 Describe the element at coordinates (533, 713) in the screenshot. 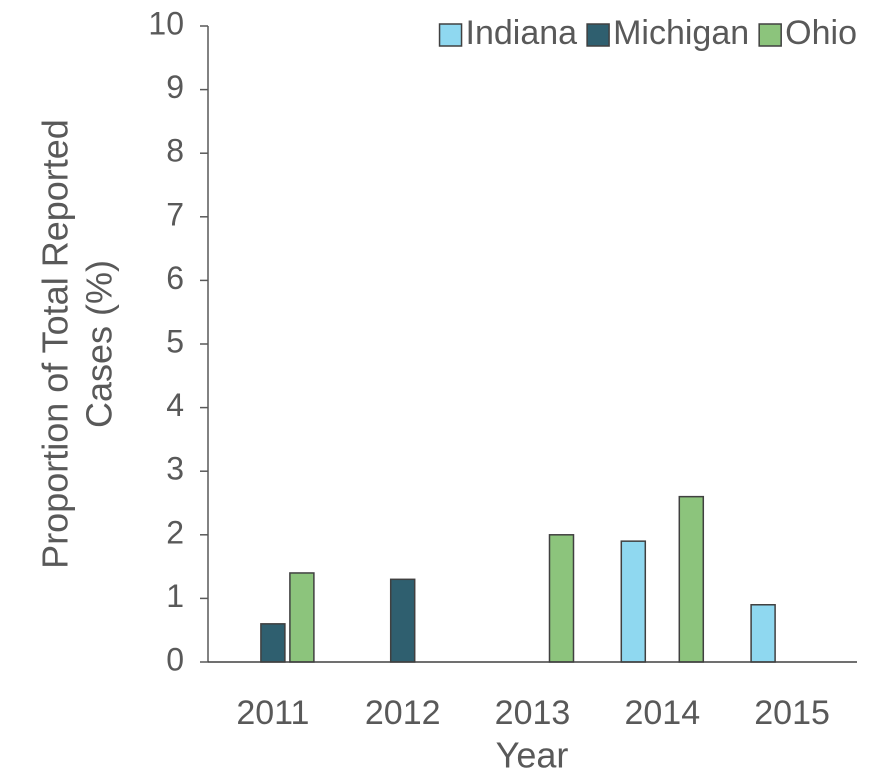

I see `x-tick-label: 2013` at that location.